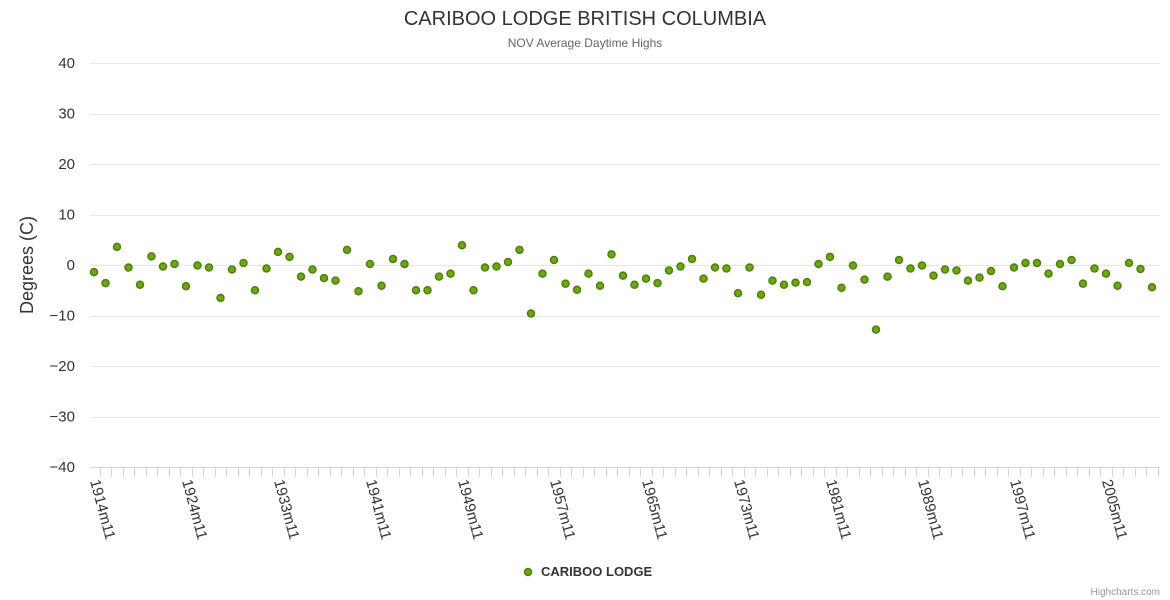 The height and width of the screenshot is (600, 1170). What do you see at coordinates (597, 571) in the screenshot?
I see `legend-item-label: CARIBOO LODGE` at bounding box center [597, 571].